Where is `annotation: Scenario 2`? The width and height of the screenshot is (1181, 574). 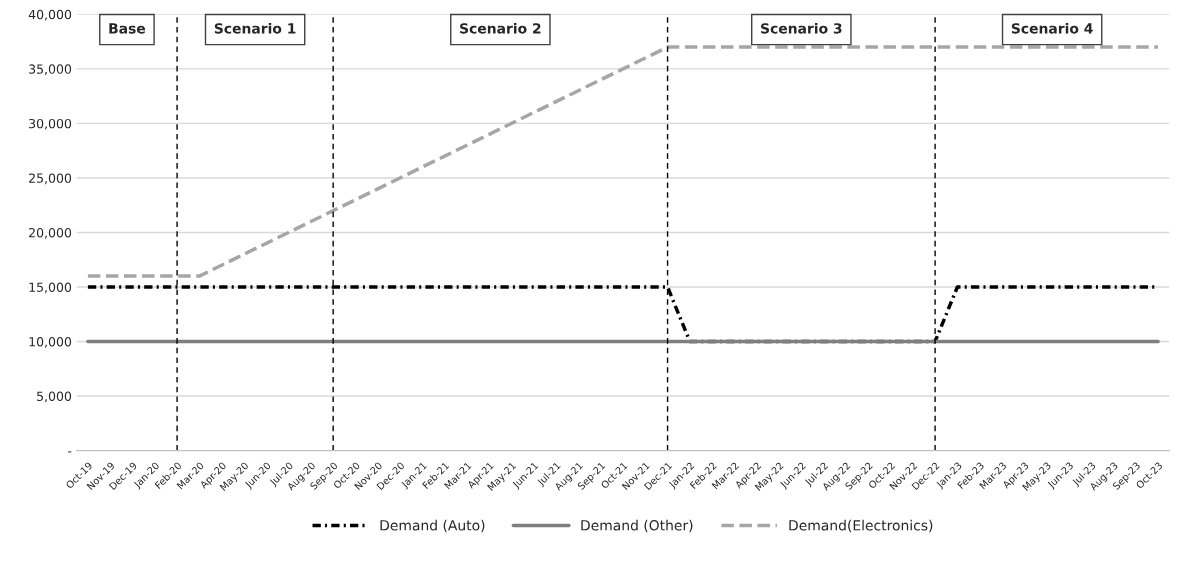 annotation: Scenario 2 is located at coordinates (500, 28).